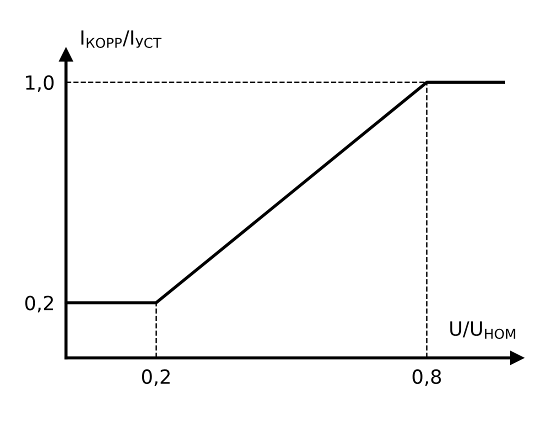 The height and width of the screenshot is (421, 550). I want to click on x-axis-title: U/U$_{НОМ}$, so click(483, 330).